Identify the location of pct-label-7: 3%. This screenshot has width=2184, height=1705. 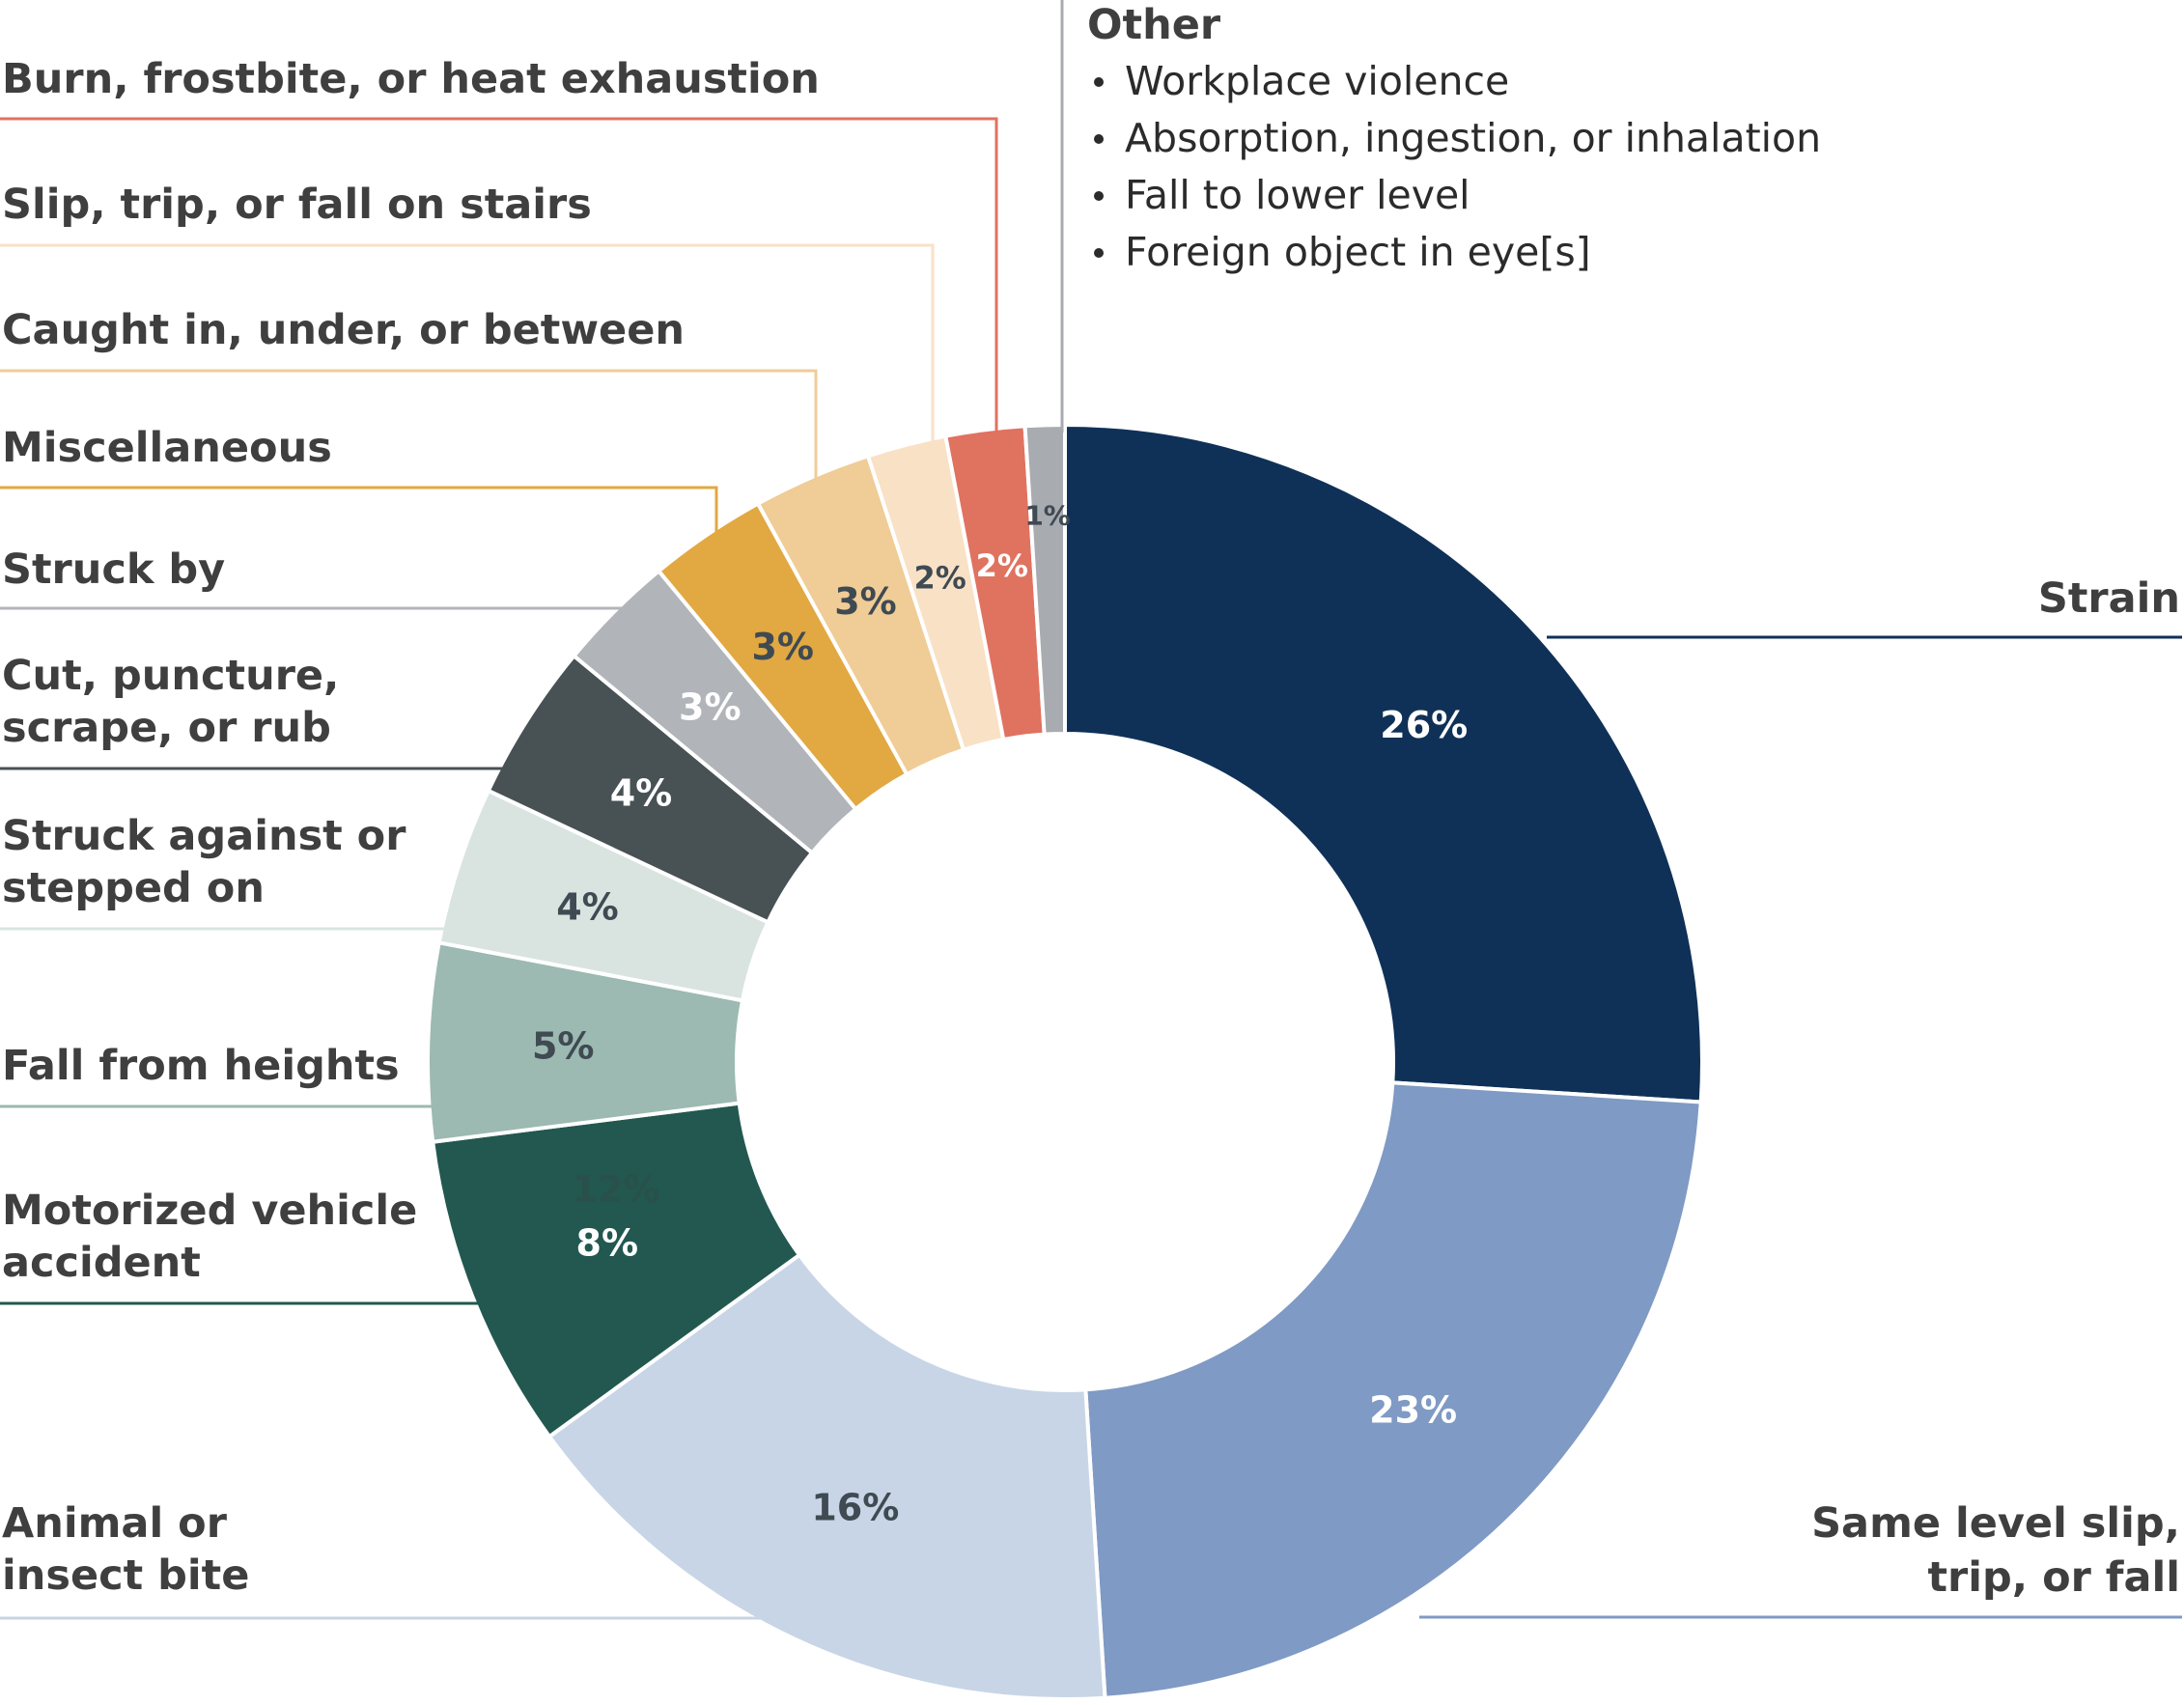
(711, 707).